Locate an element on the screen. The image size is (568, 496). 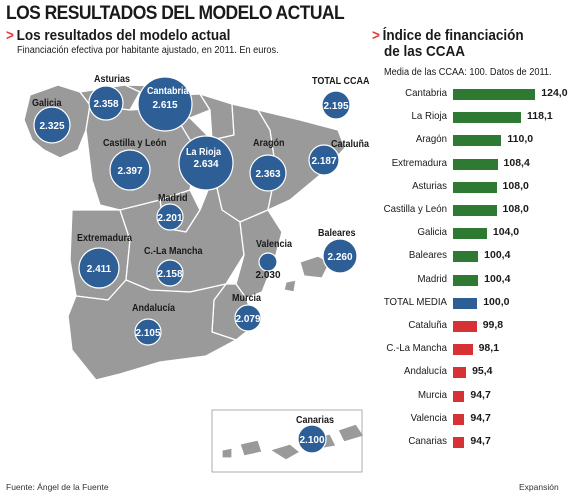
bar-label: Cataluña is located at coordinates (427, 325).